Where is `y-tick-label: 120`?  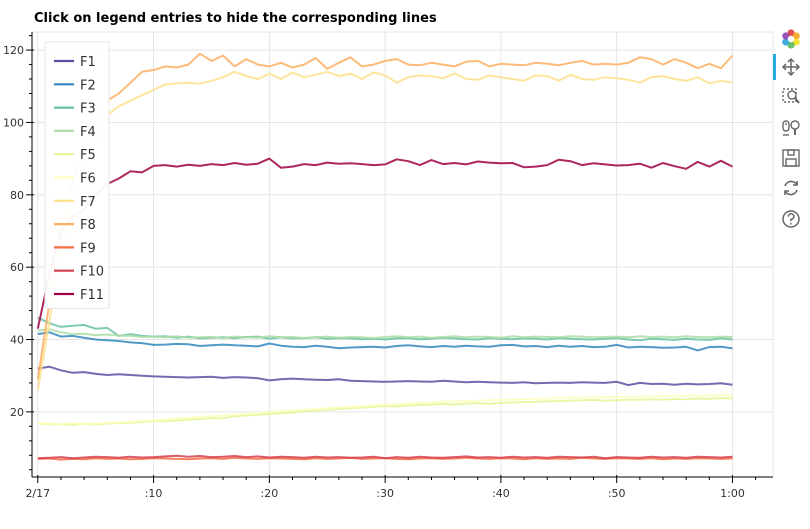 y-tick-label: 120 is located at coordinates (13, 50).